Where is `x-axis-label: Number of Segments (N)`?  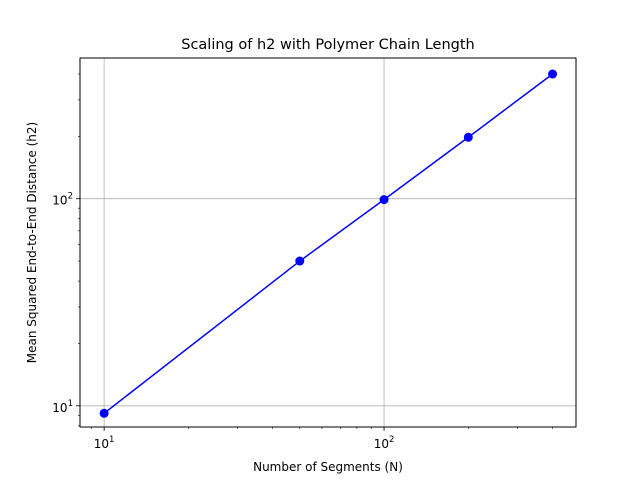
x-axis-label: Number of Segments (N) is located at coordinates (328, 467).